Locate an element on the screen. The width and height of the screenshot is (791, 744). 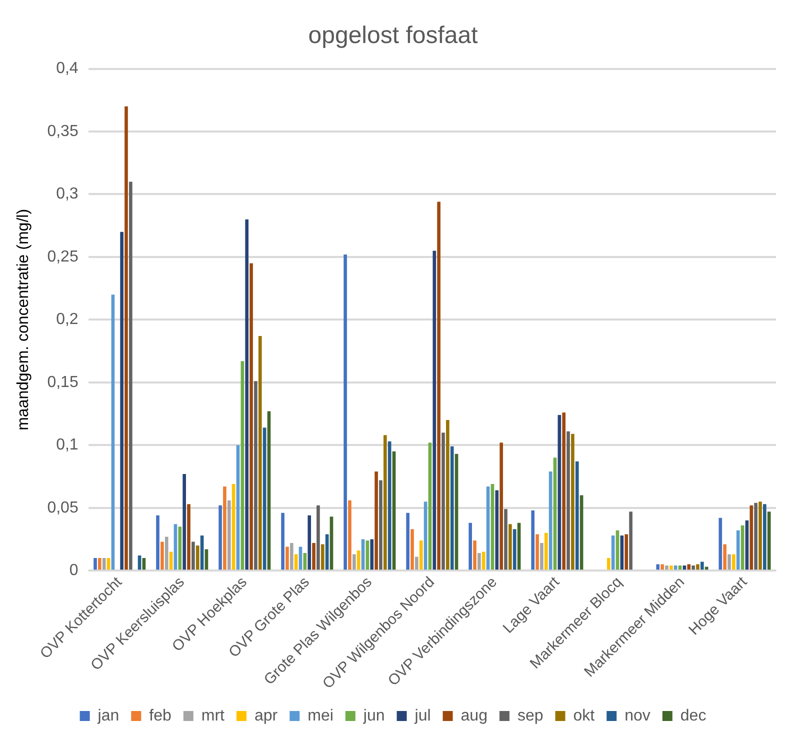
legend-label: aug is located at coordinates (474, 715).